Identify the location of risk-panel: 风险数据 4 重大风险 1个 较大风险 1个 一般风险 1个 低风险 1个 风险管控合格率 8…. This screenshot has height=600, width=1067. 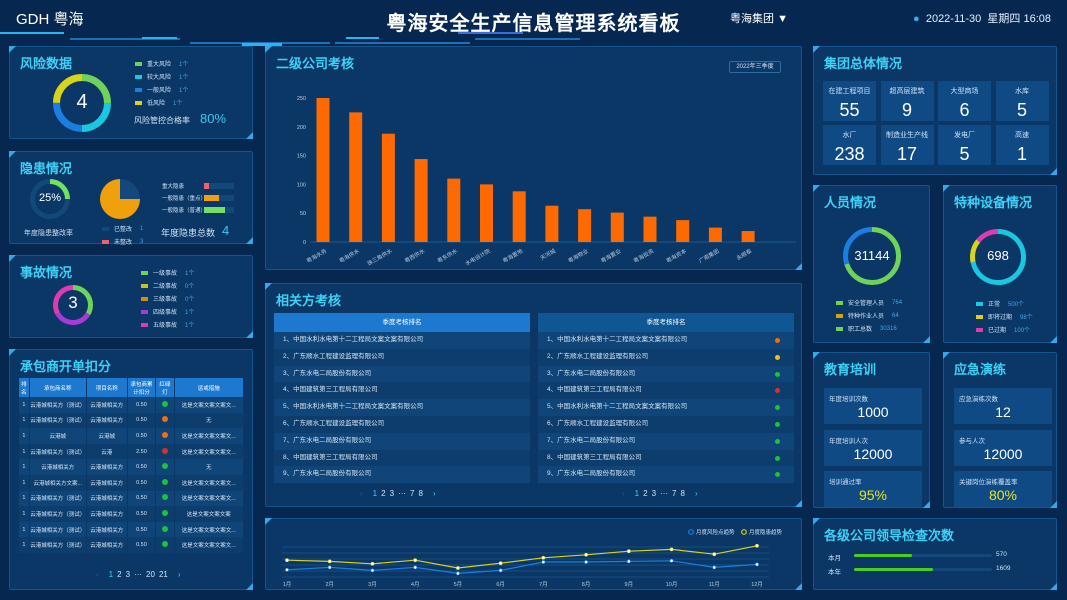
(131, 92).